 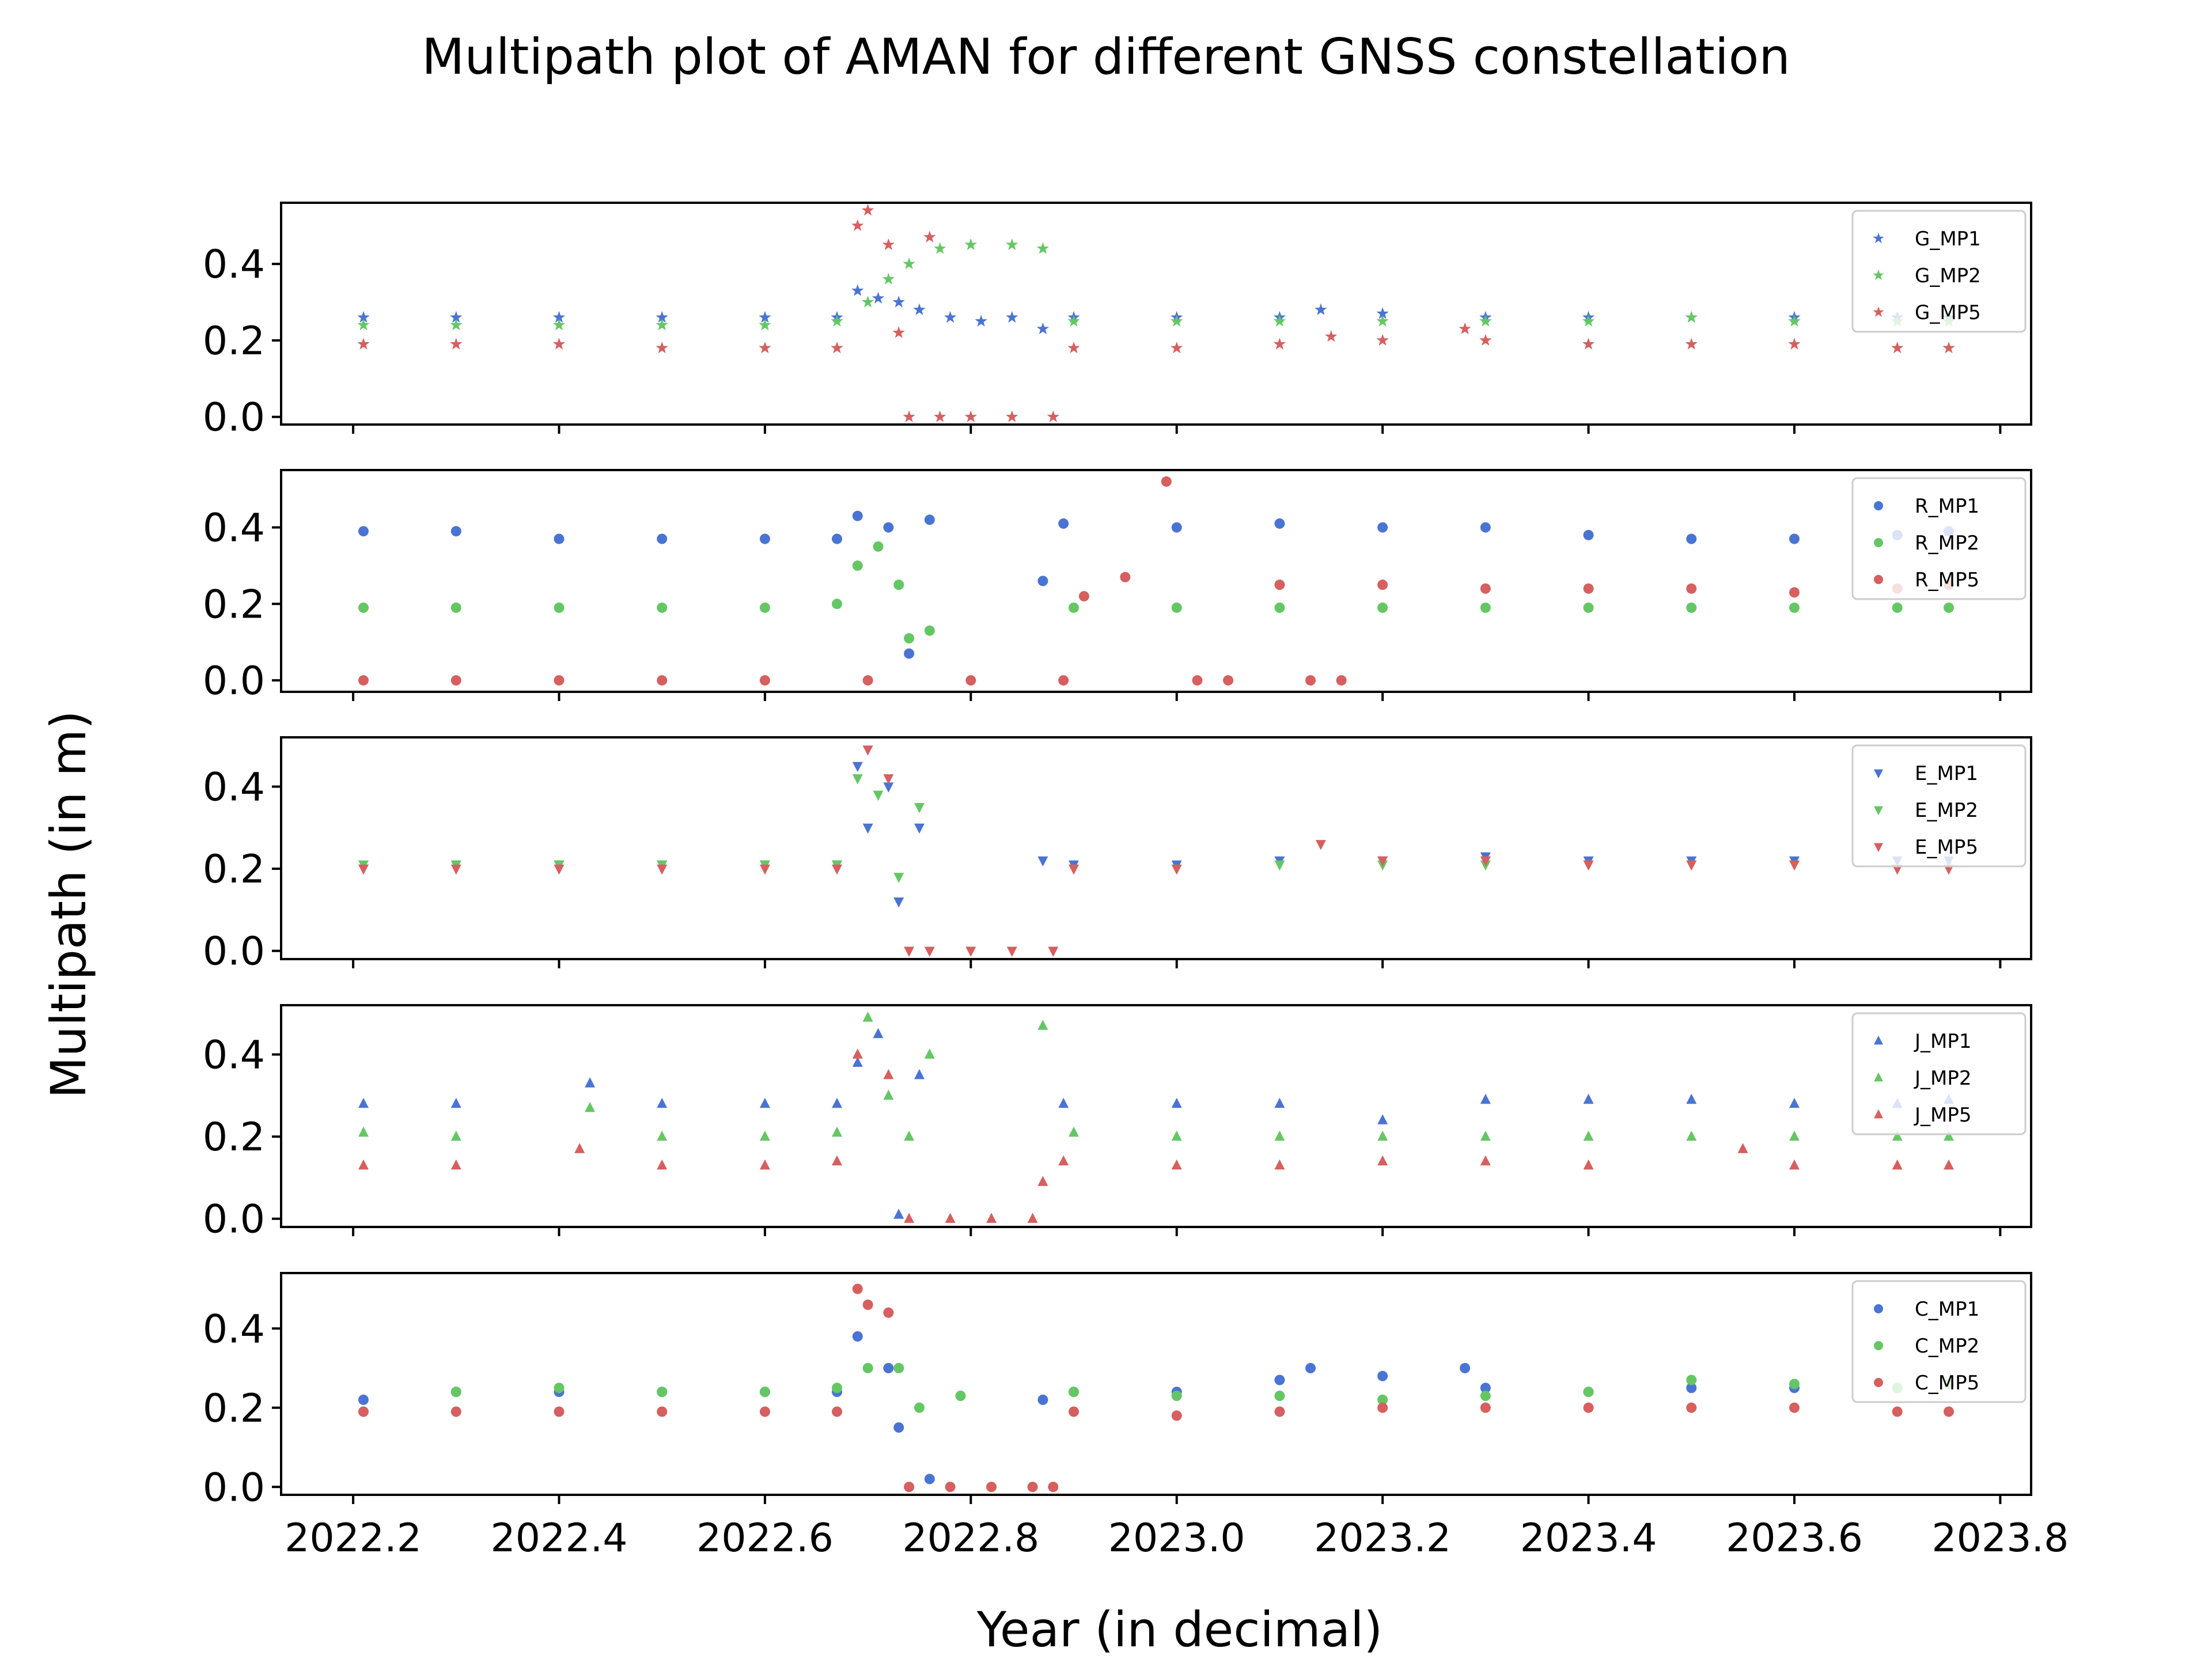 I want to click on subplot-4: 0.0 0.2 0.4 J_MP1 J_MP2 J_MP5, so click(x=1117, y=1123).